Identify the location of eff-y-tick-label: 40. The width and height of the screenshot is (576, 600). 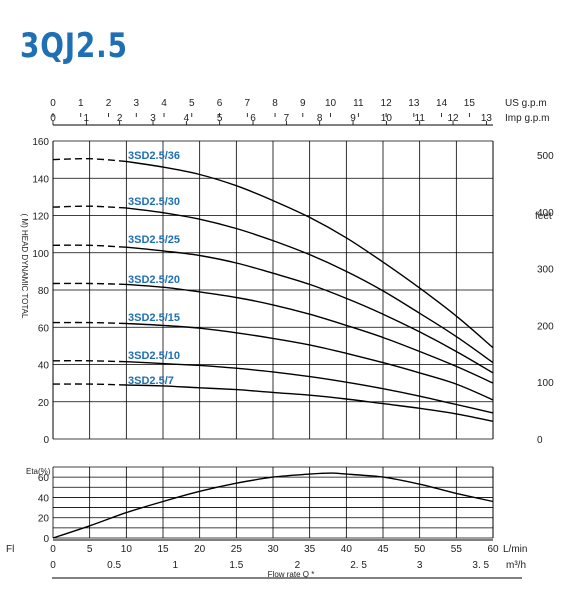
(44, 498).